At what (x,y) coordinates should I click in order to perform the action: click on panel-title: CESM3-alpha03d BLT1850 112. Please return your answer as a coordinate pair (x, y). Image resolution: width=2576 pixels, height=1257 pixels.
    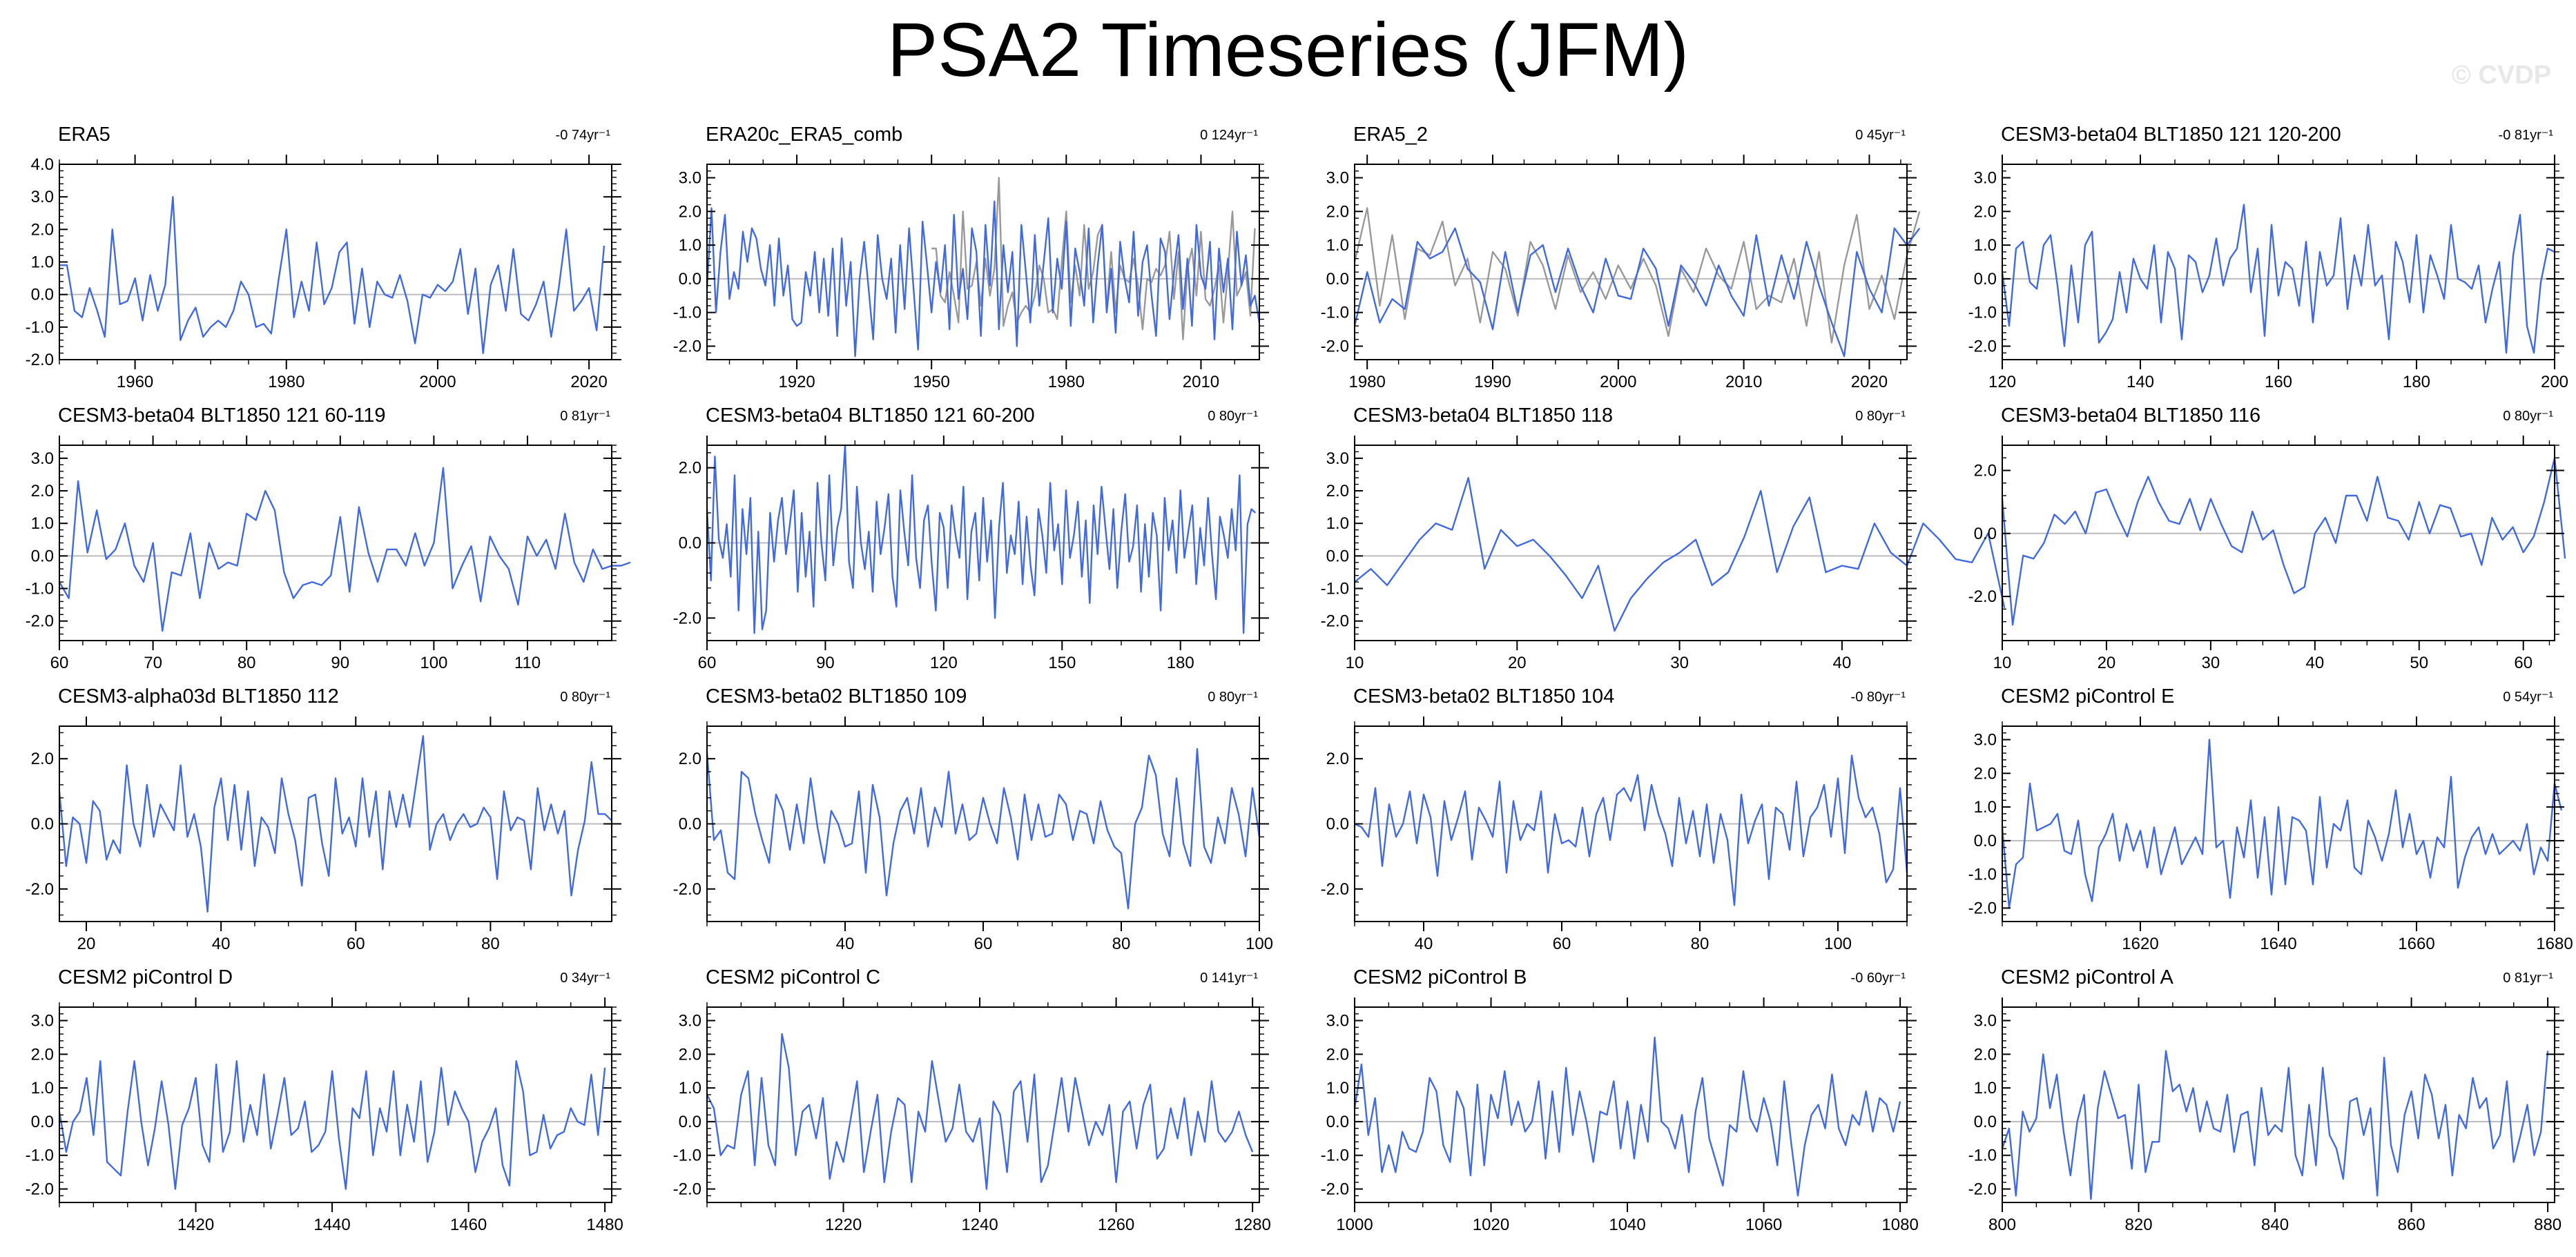
    Looking at the image, I should click on (199, 696).